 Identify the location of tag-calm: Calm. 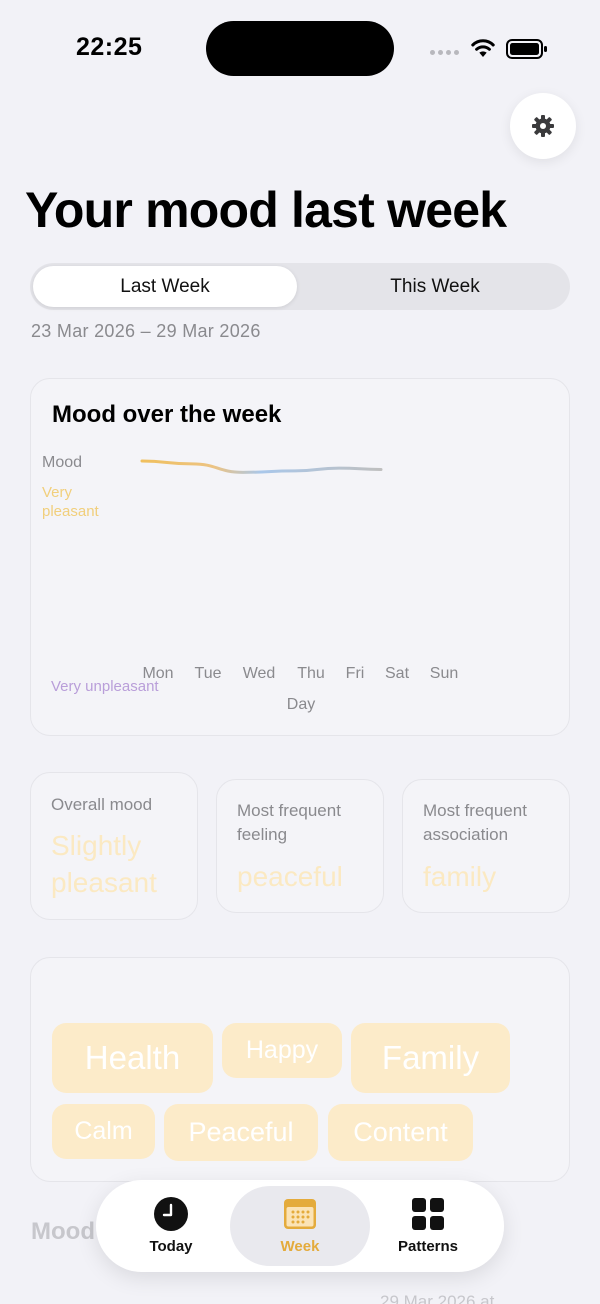
(103, 1131).